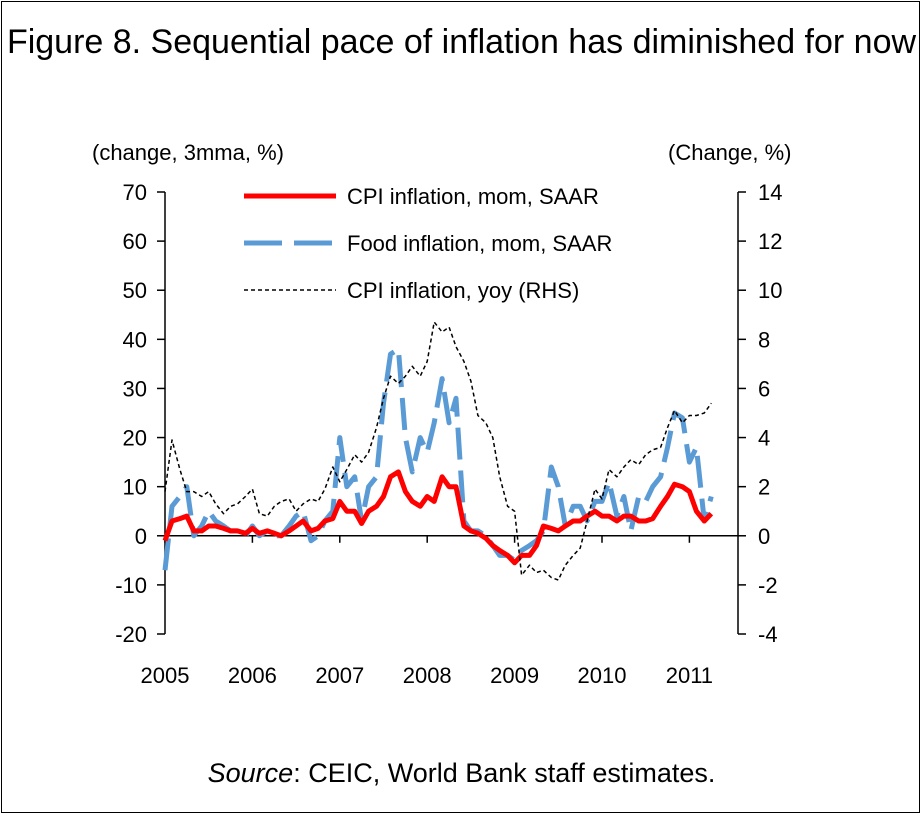  What do you see at coordinates (770, 192) in the screenshot?
I see `right-axis-tick-label: 14` at bounding box center [770, 192].